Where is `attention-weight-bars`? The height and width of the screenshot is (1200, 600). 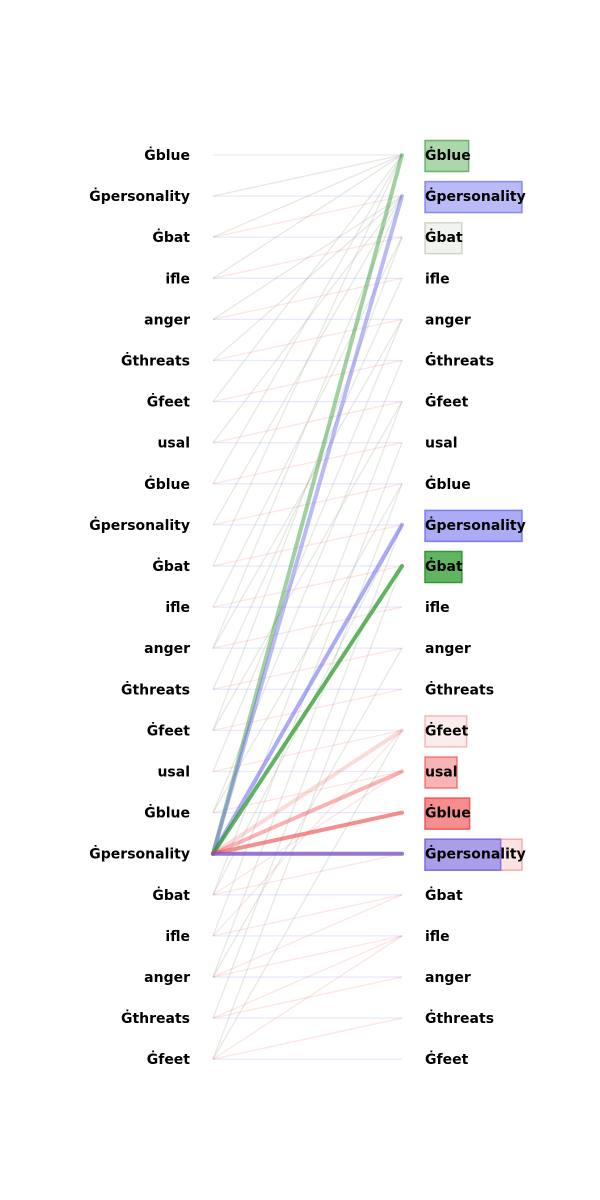
attention-weight-bars is located at coordinates (473, 505).